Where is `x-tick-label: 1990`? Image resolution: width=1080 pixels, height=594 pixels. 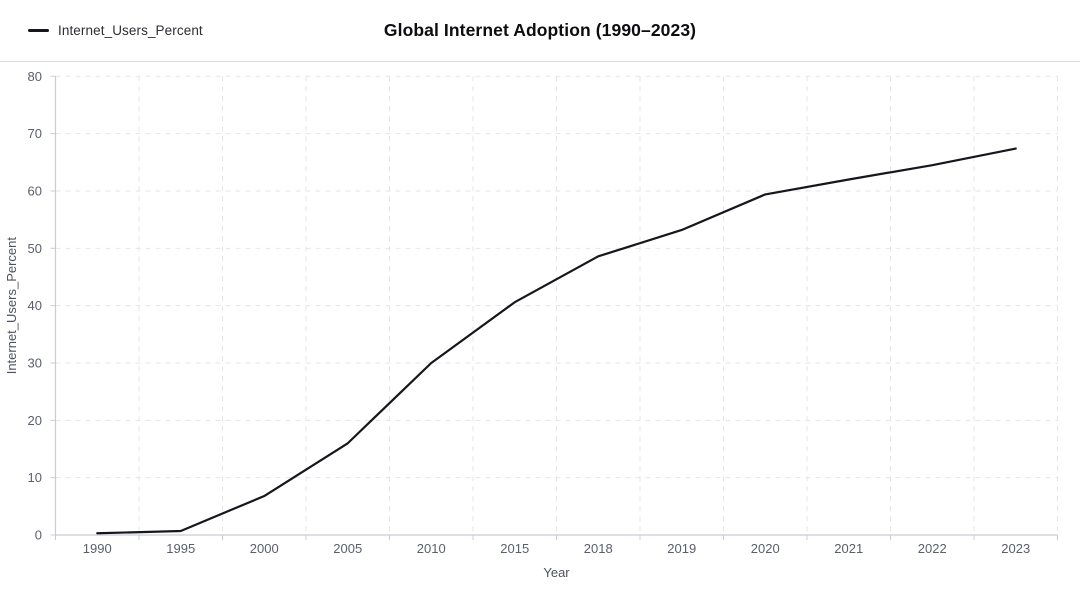 x-tick-label: 1990 is located at coordinates (97, 548).